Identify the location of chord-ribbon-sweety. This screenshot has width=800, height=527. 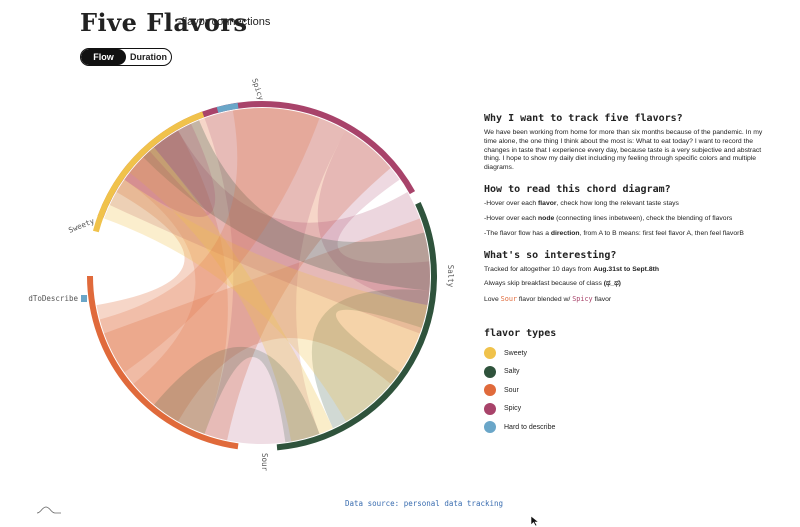
(231, 294).